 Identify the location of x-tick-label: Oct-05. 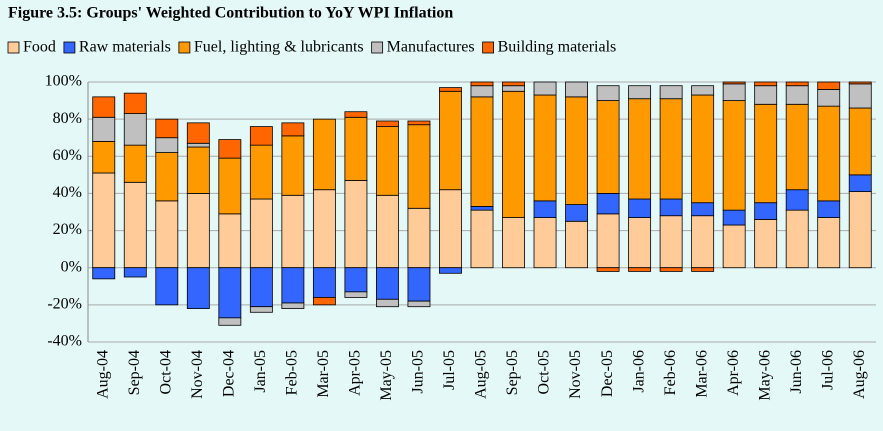
(544, 372).